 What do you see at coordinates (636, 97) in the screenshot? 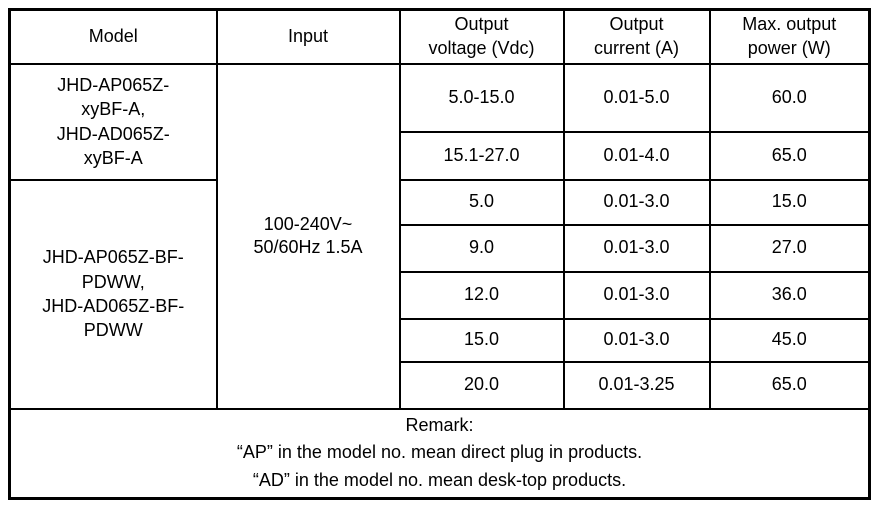
I see `current-cell: 0.01-5.0` at bounding box center [636, 97].